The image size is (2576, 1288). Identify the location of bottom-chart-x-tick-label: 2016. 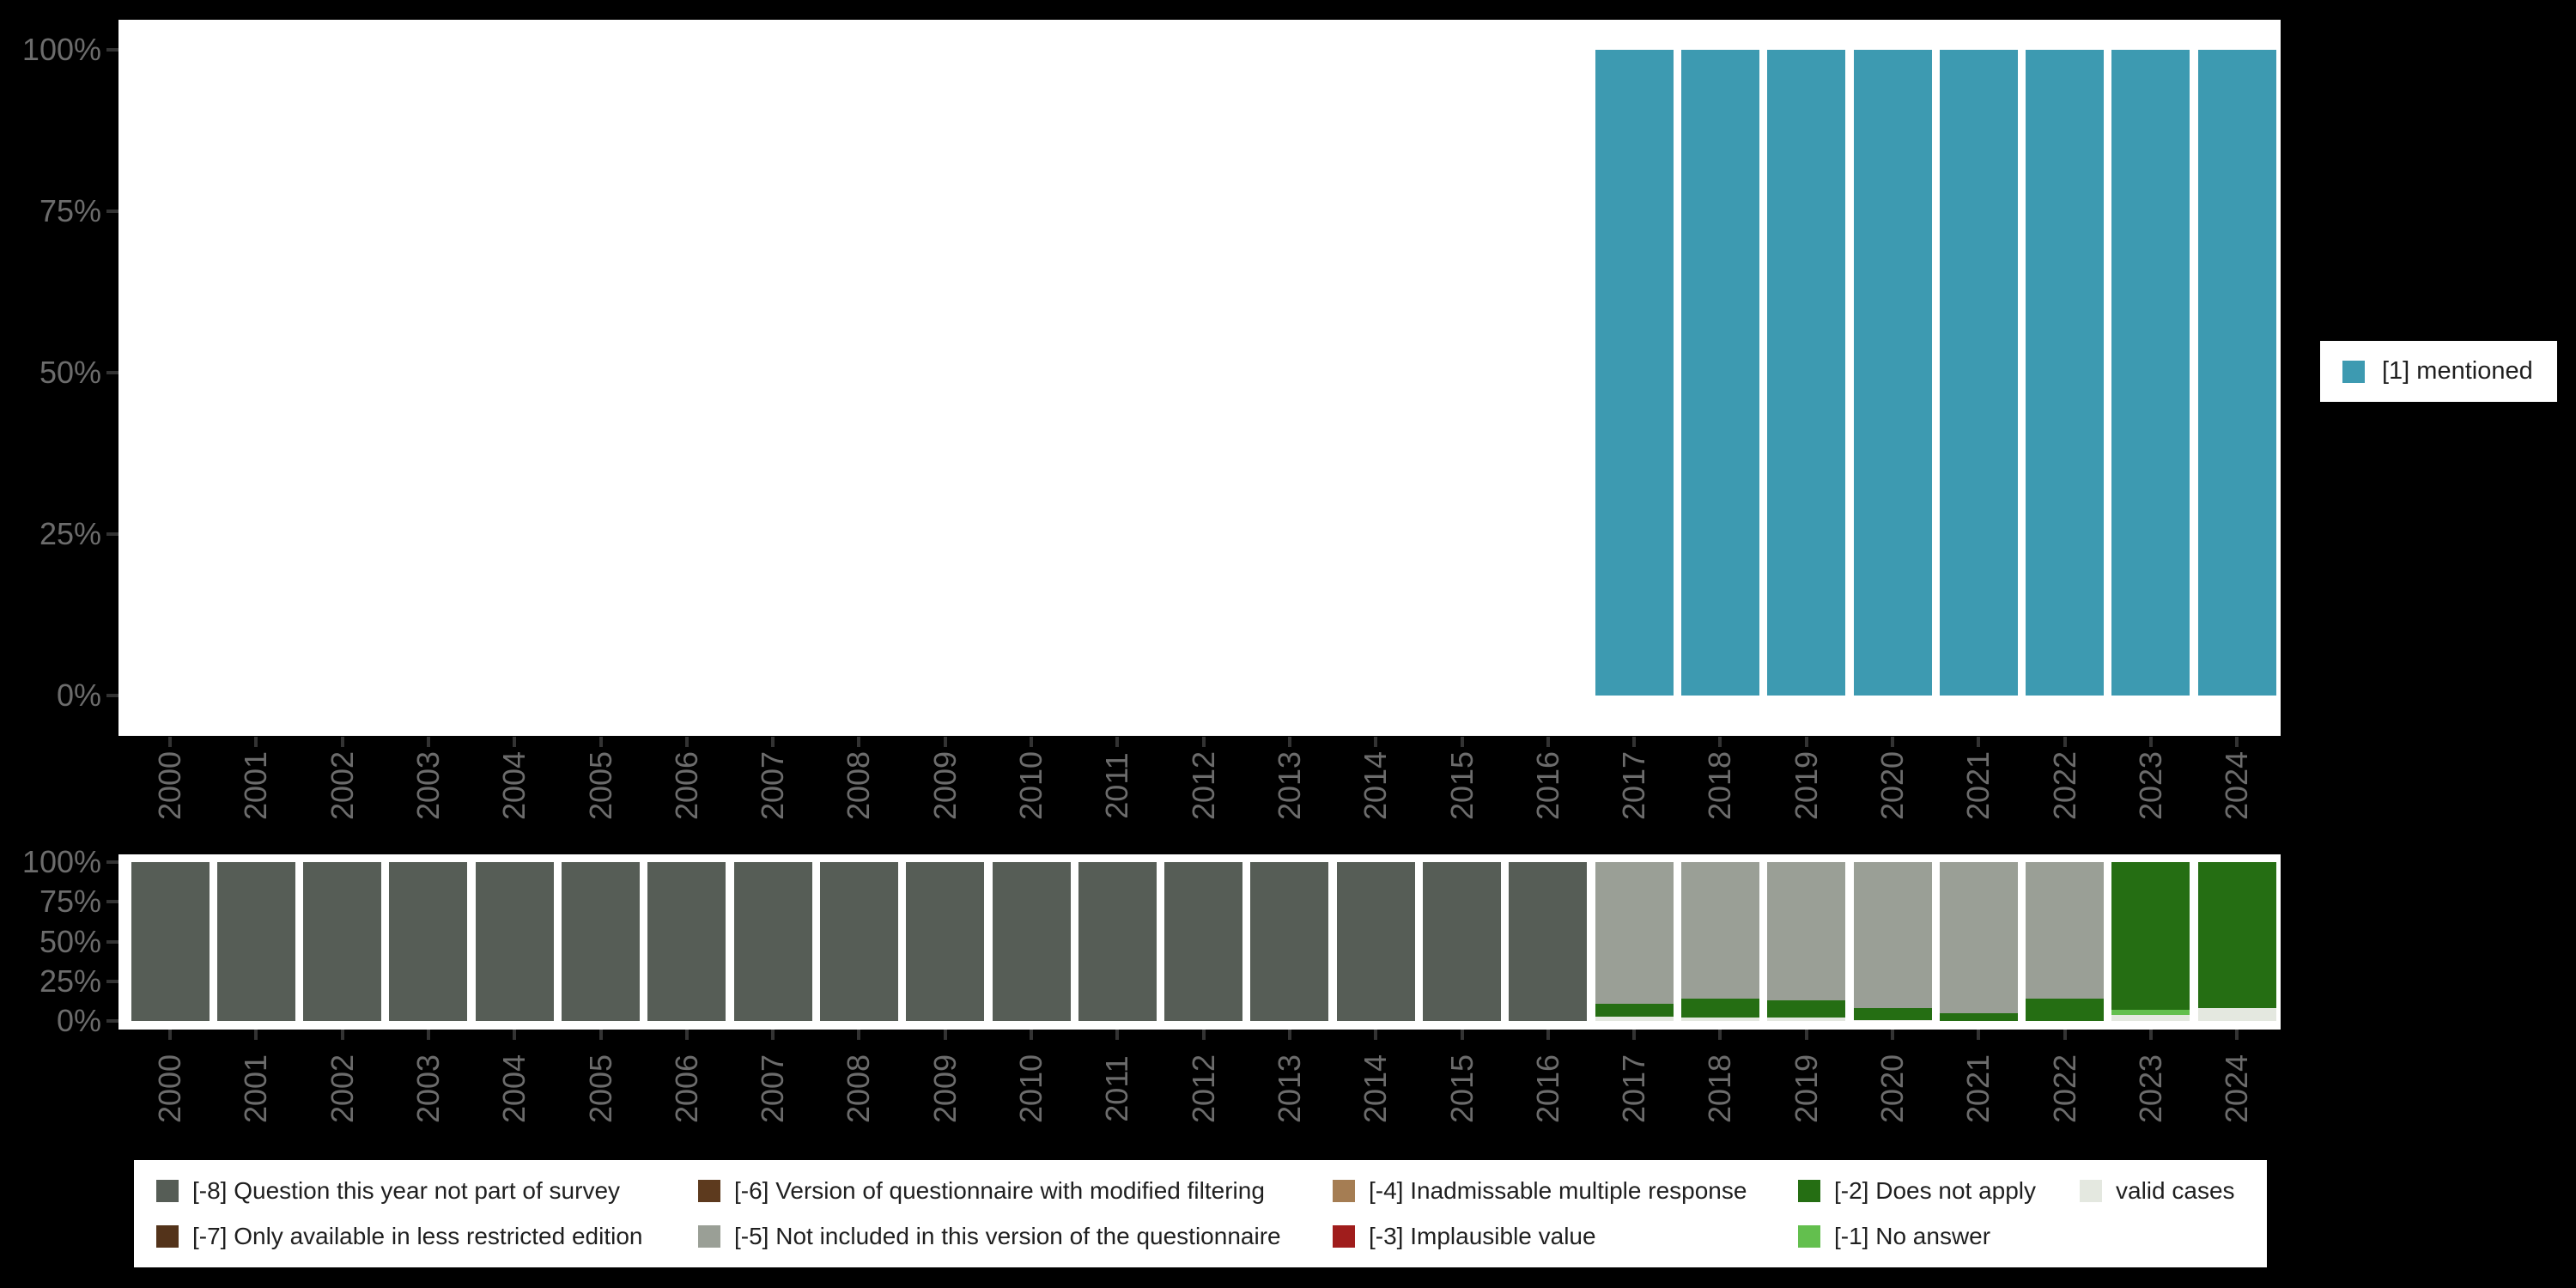
(1547, 1089).